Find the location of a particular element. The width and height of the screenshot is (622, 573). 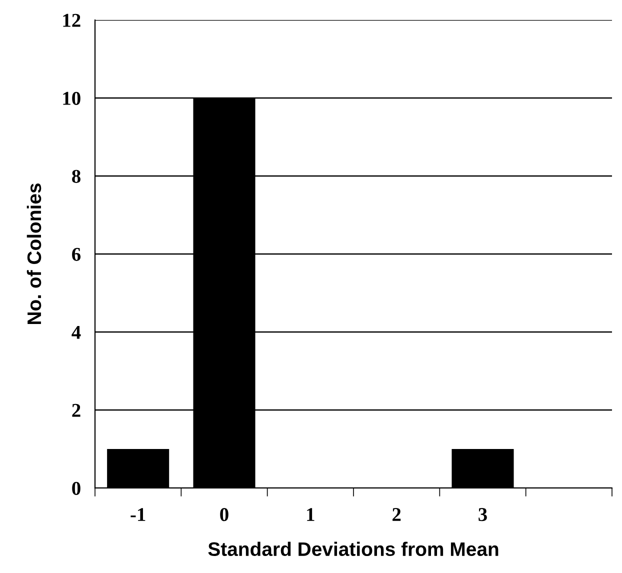

y-tick-label: 0 is located at coordinates (76, 488).